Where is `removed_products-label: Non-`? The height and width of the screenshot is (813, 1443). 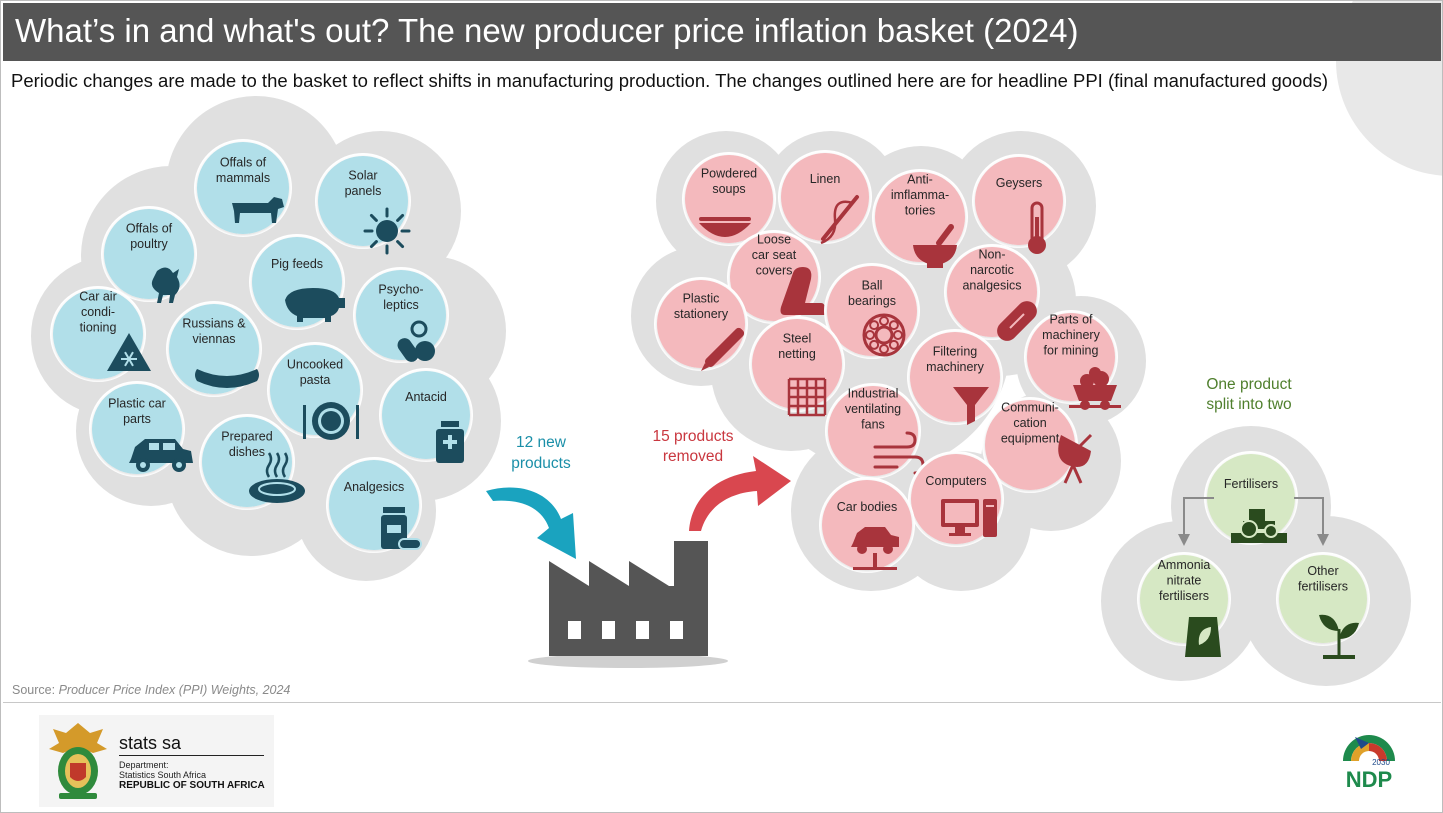 removed_products-label: Non- is located at coordinates (991, 255).